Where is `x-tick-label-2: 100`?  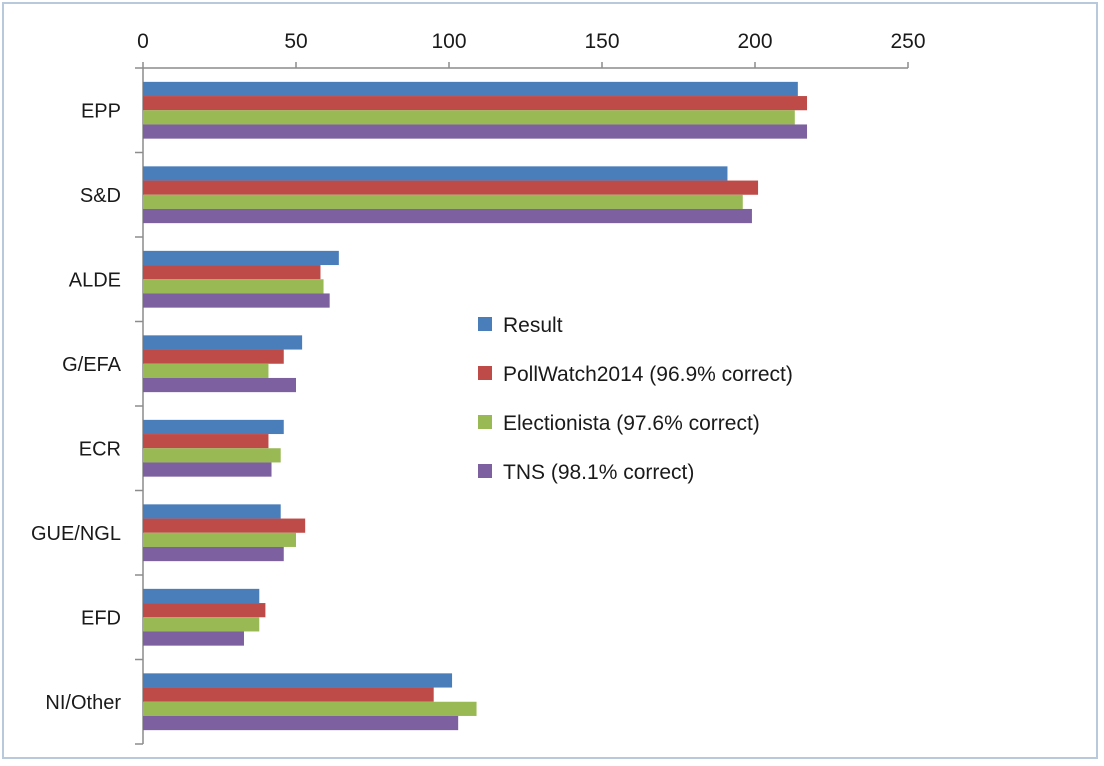 x-tick-label-2: 100 is located at coordinates (448, 41).